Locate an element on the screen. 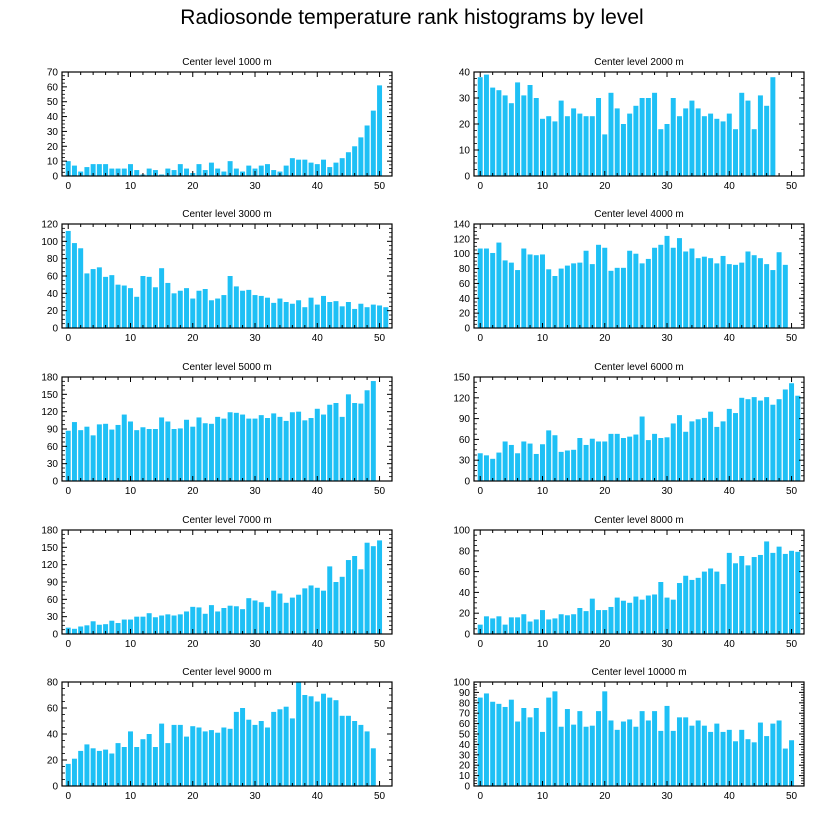 Image resolution: width=824 pixels, height=824 pixels. y-tick-label: 30 is located at coordinates (465, 755).